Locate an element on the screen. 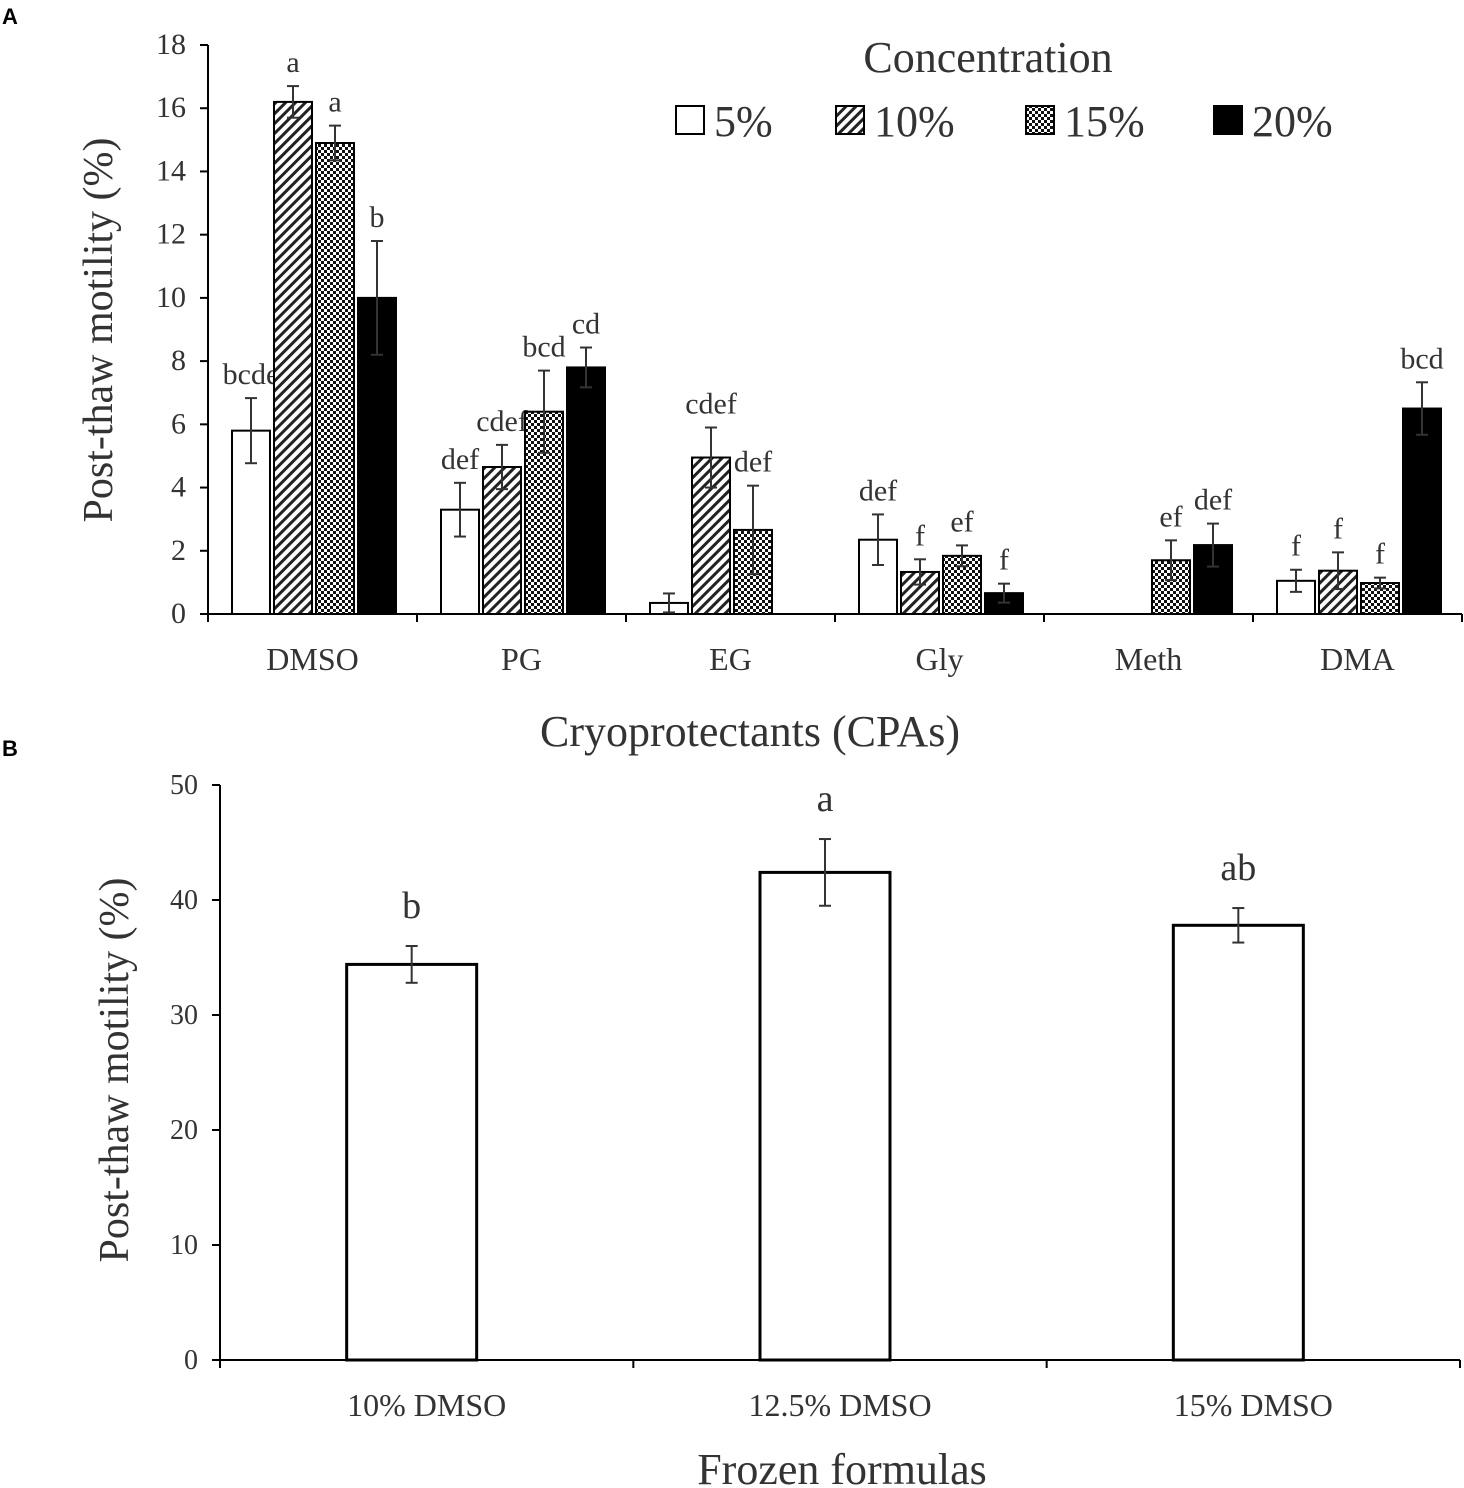  y-tick-label: 40 is located at coordinates (184, 900).